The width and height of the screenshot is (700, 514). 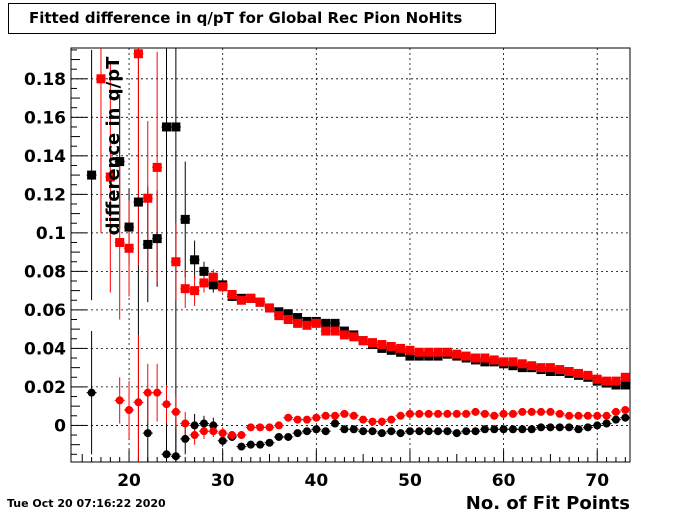 I want to click on y-tick-label: 0.12, so click(x=45, y=195).